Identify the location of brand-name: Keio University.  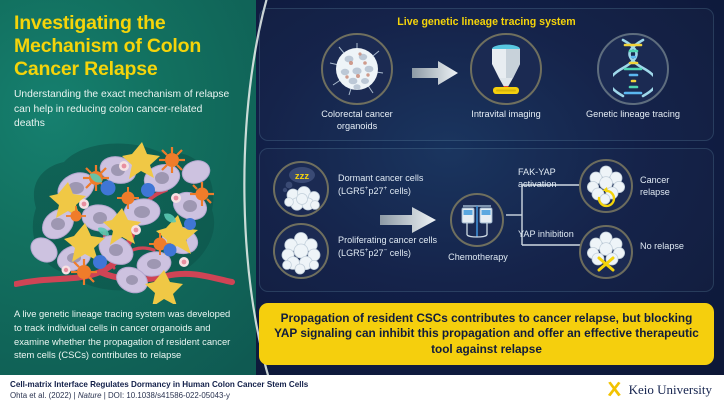
(670, 389).